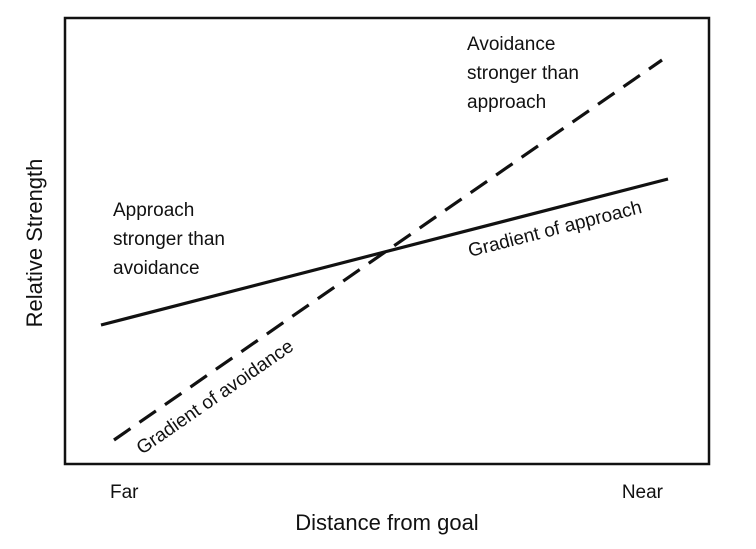 This screenshot has height=549, width=756. I want to click on right-region-line-3: approach, so click(506, 102).